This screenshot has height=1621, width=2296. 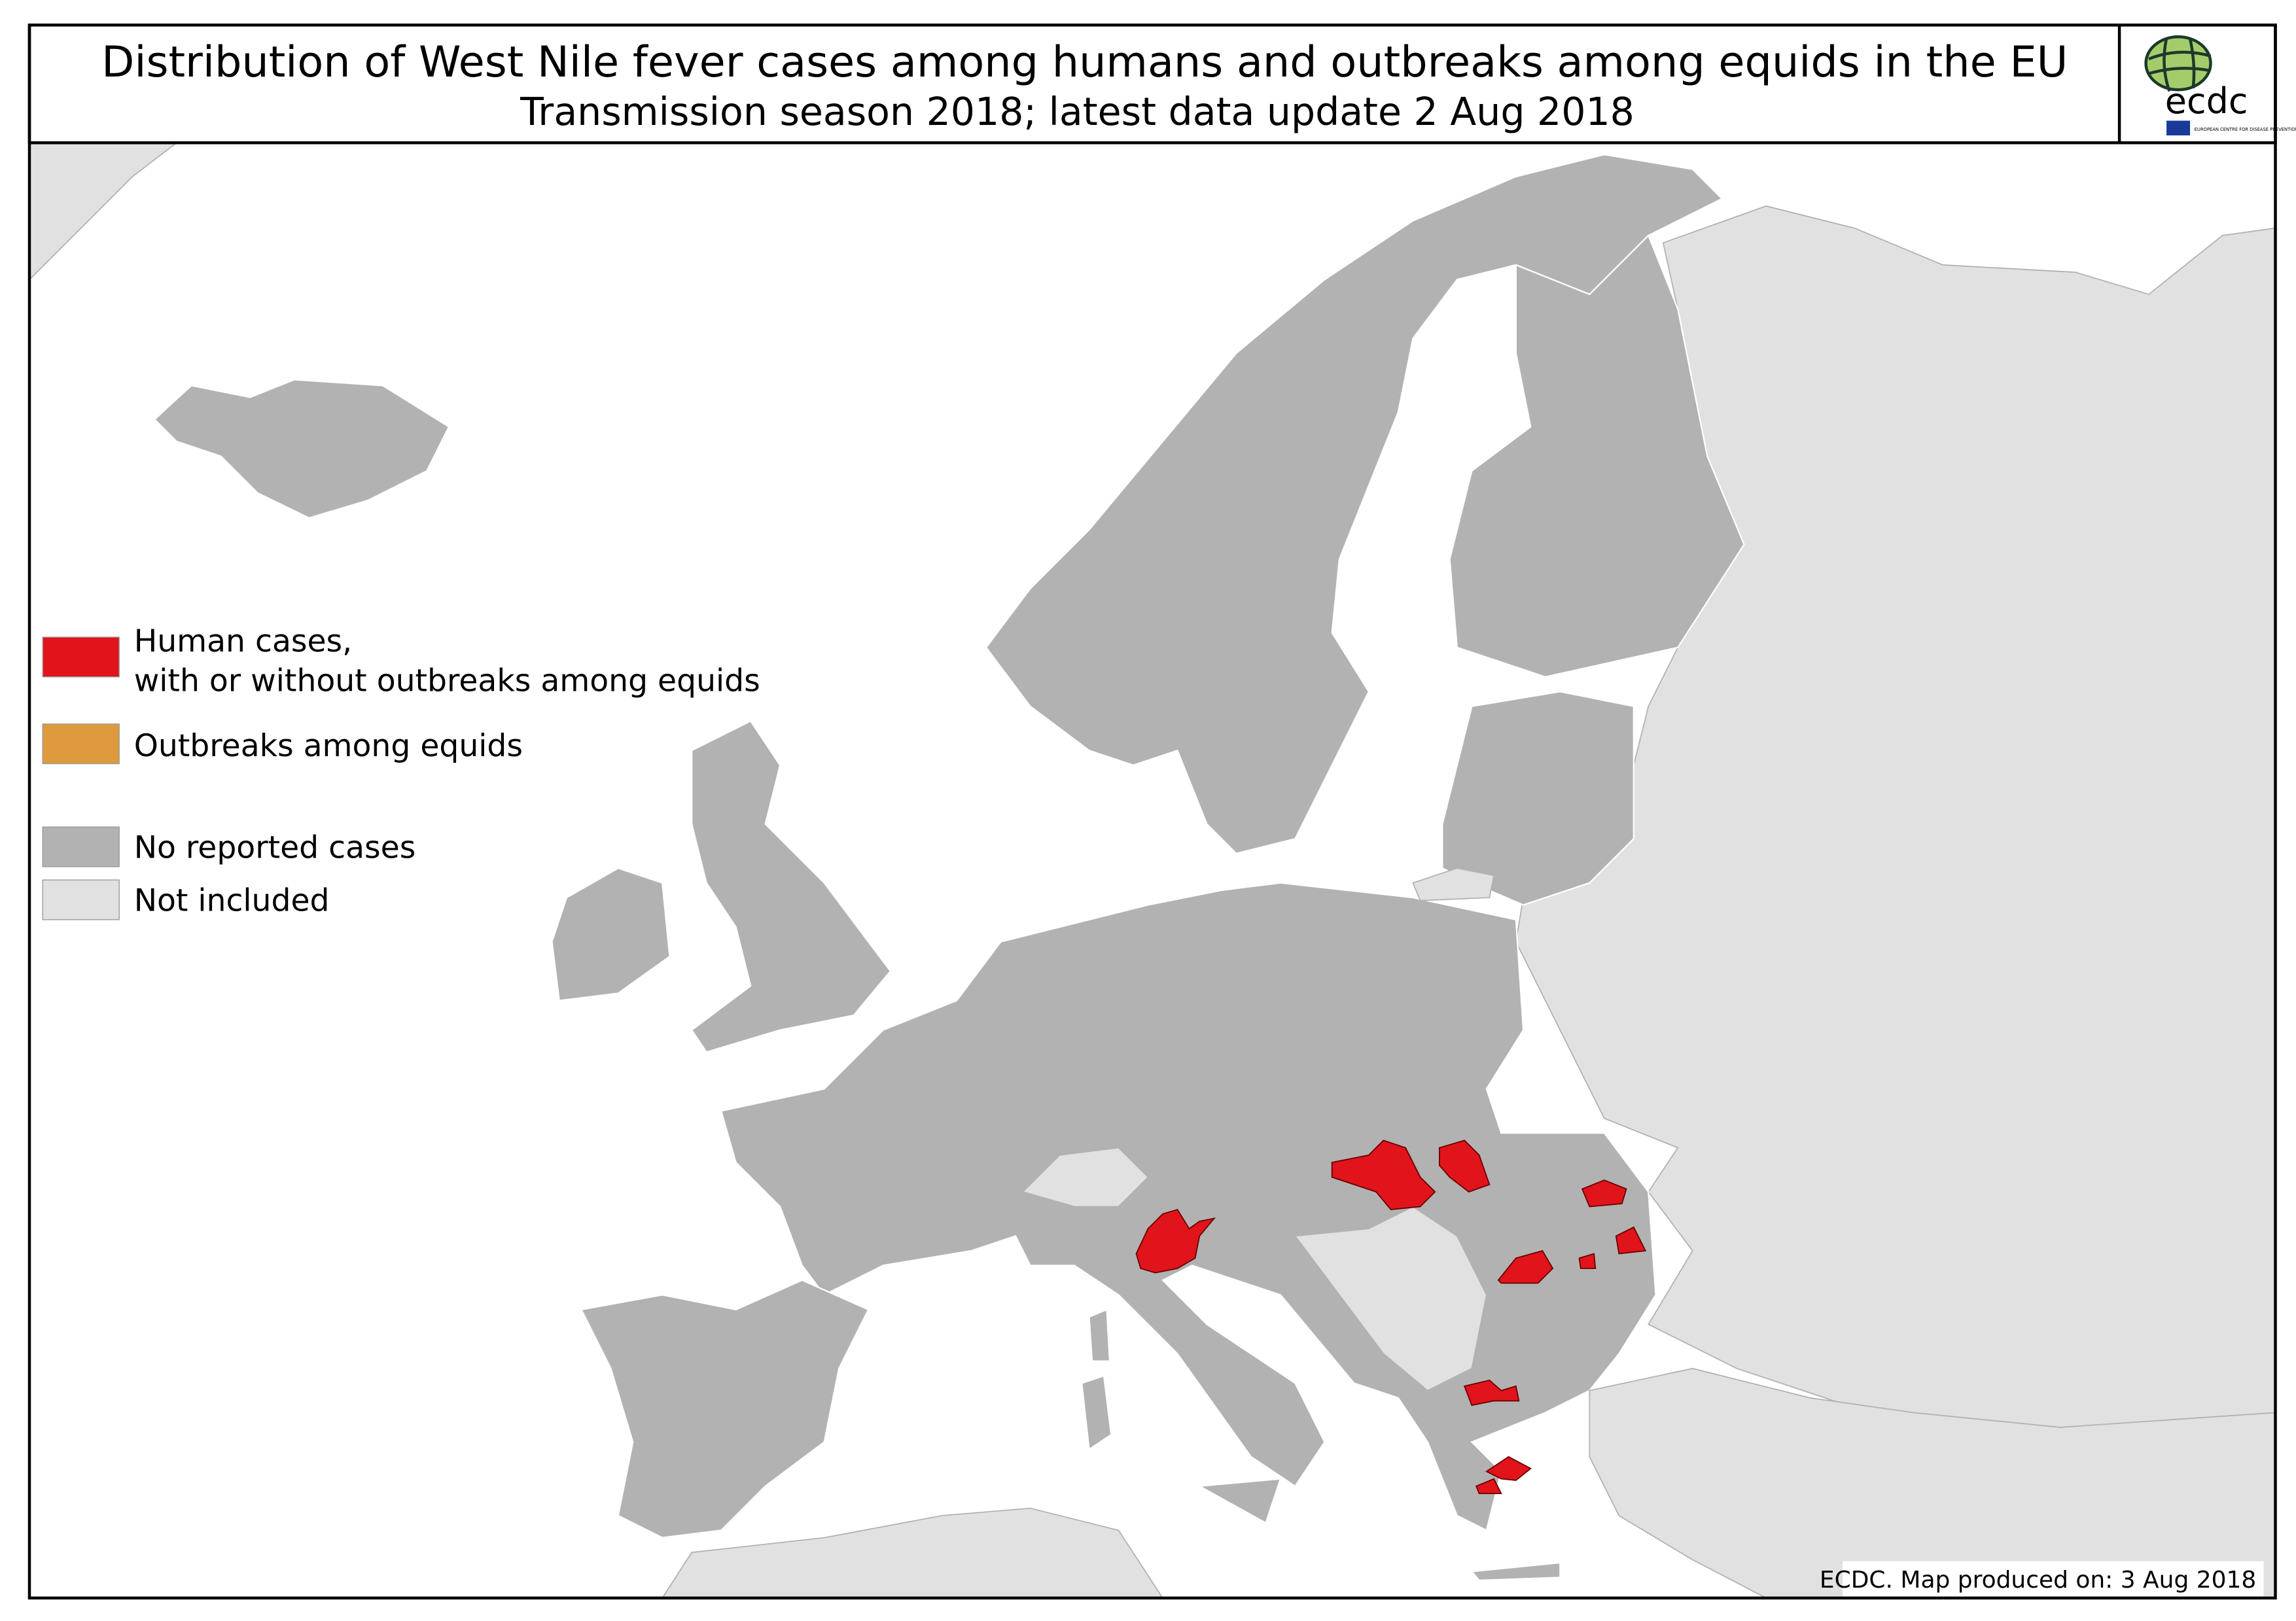 I want to click on legend-swatch-equid-outbreaks, so click(x=81, y=744).